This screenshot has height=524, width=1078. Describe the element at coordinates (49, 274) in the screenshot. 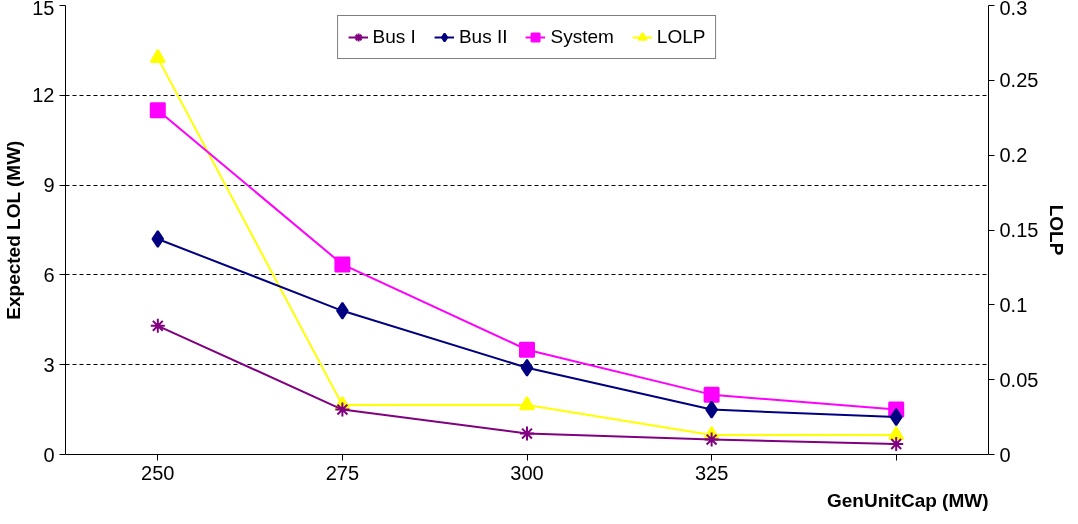

I see `y-tick-label: 6` at that location.